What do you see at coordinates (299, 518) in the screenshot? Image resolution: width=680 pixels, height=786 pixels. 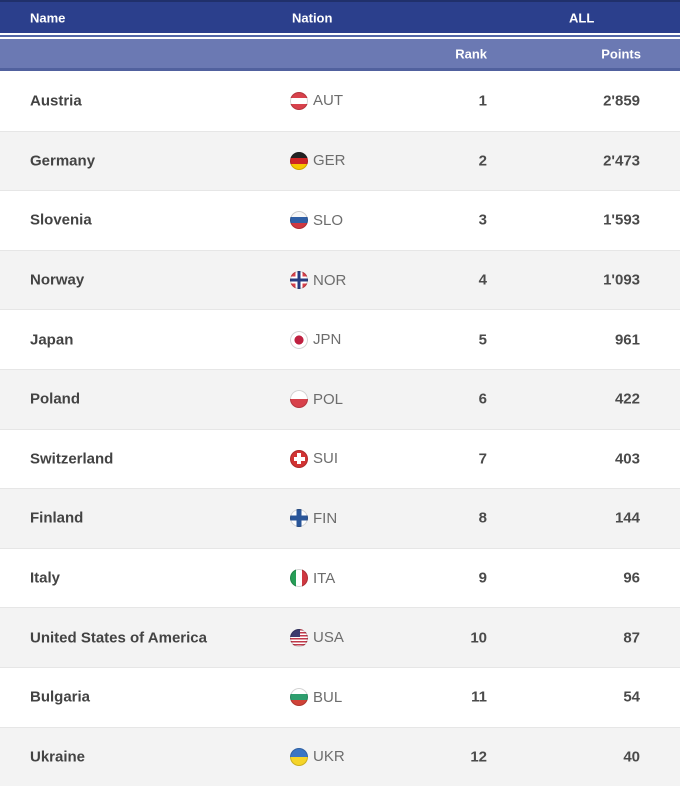 I see `flag-fin-icon` at bounding box center [299, 518].